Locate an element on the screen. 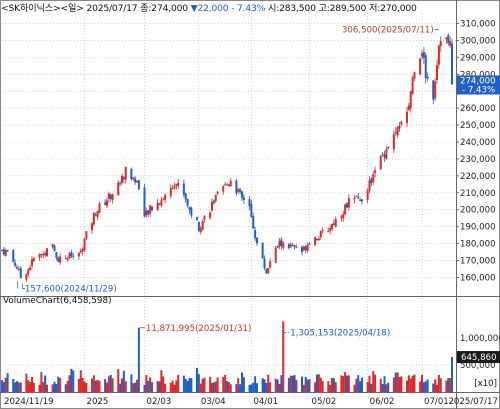 The height and width of the screenshot is (409, 500). volume-annotation: 1,305,153(2025/04/18) is located at coordinates (340, 333).